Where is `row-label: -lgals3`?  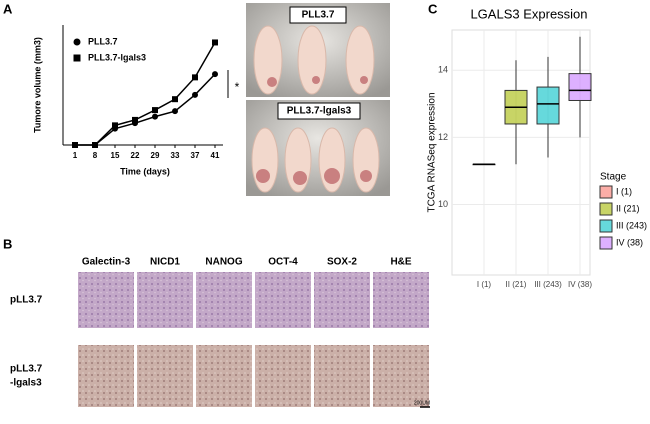
row-label: -lgals3 is located at coordinates (26, 383).